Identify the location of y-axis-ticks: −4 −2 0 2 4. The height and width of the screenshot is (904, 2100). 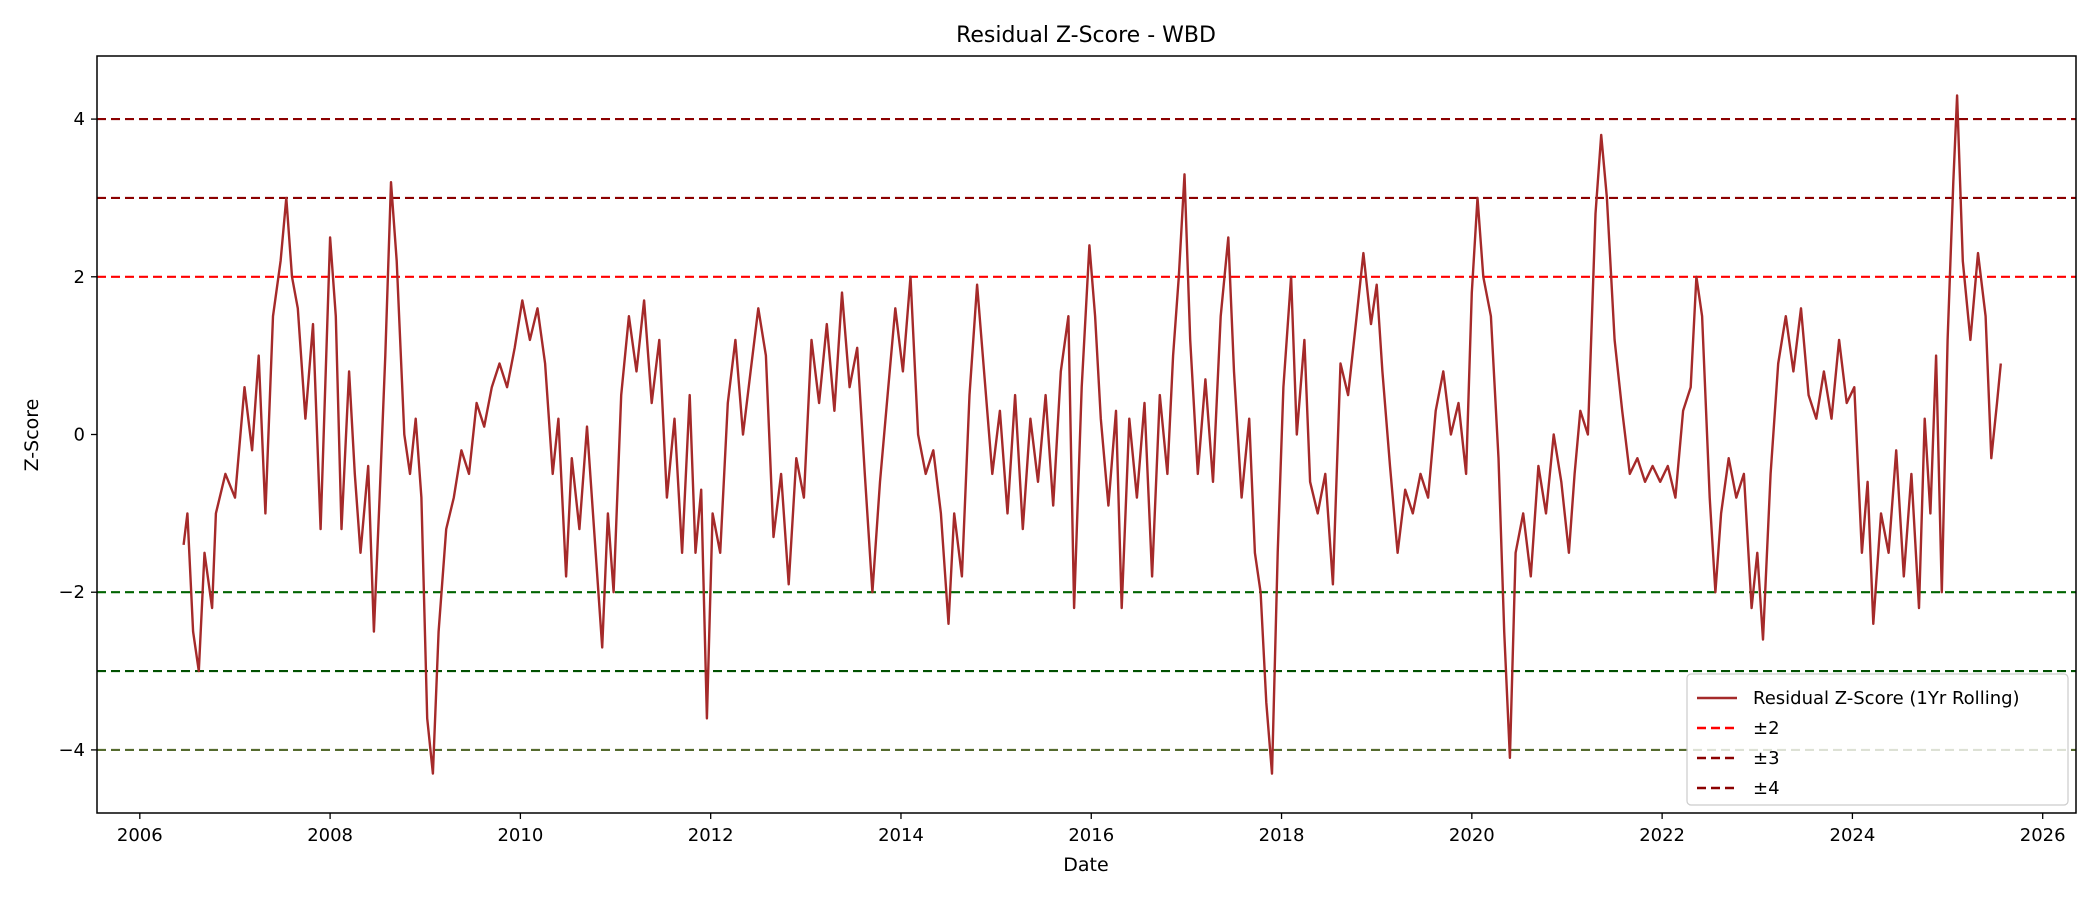
(77, 435).